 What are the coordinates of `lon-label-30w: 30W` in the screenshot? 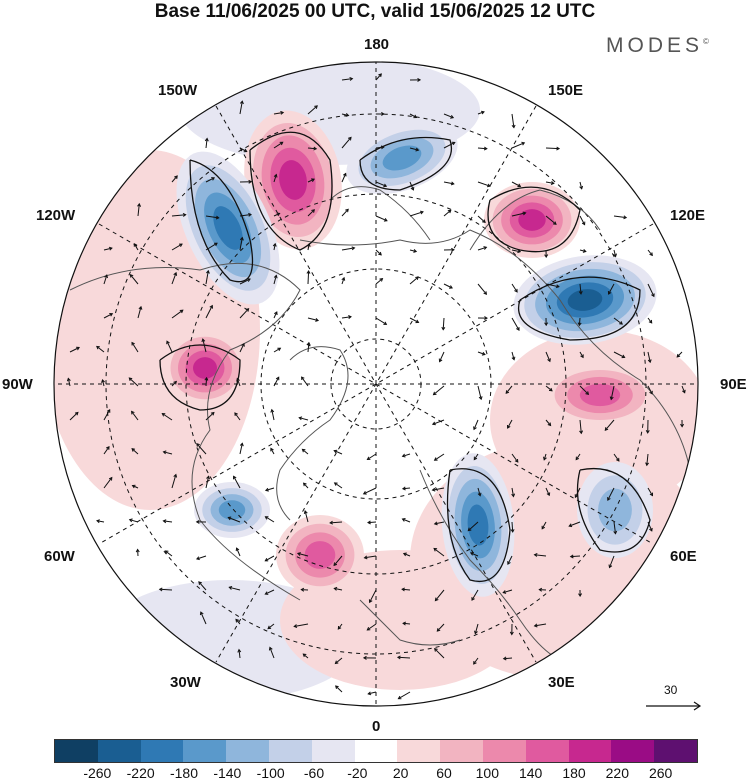 It's located at (185, 682).